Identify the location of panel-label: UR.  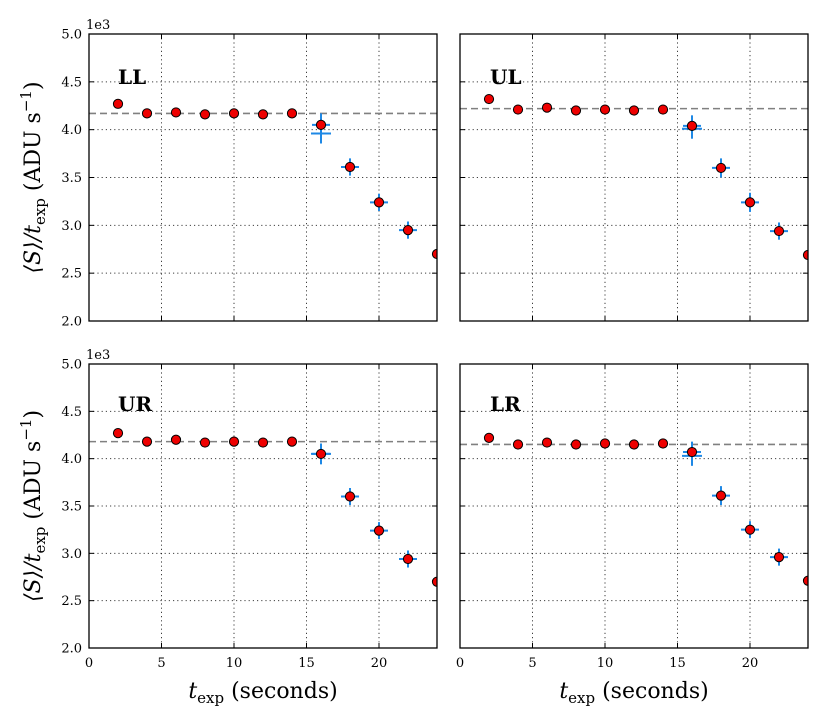
(135, 404).